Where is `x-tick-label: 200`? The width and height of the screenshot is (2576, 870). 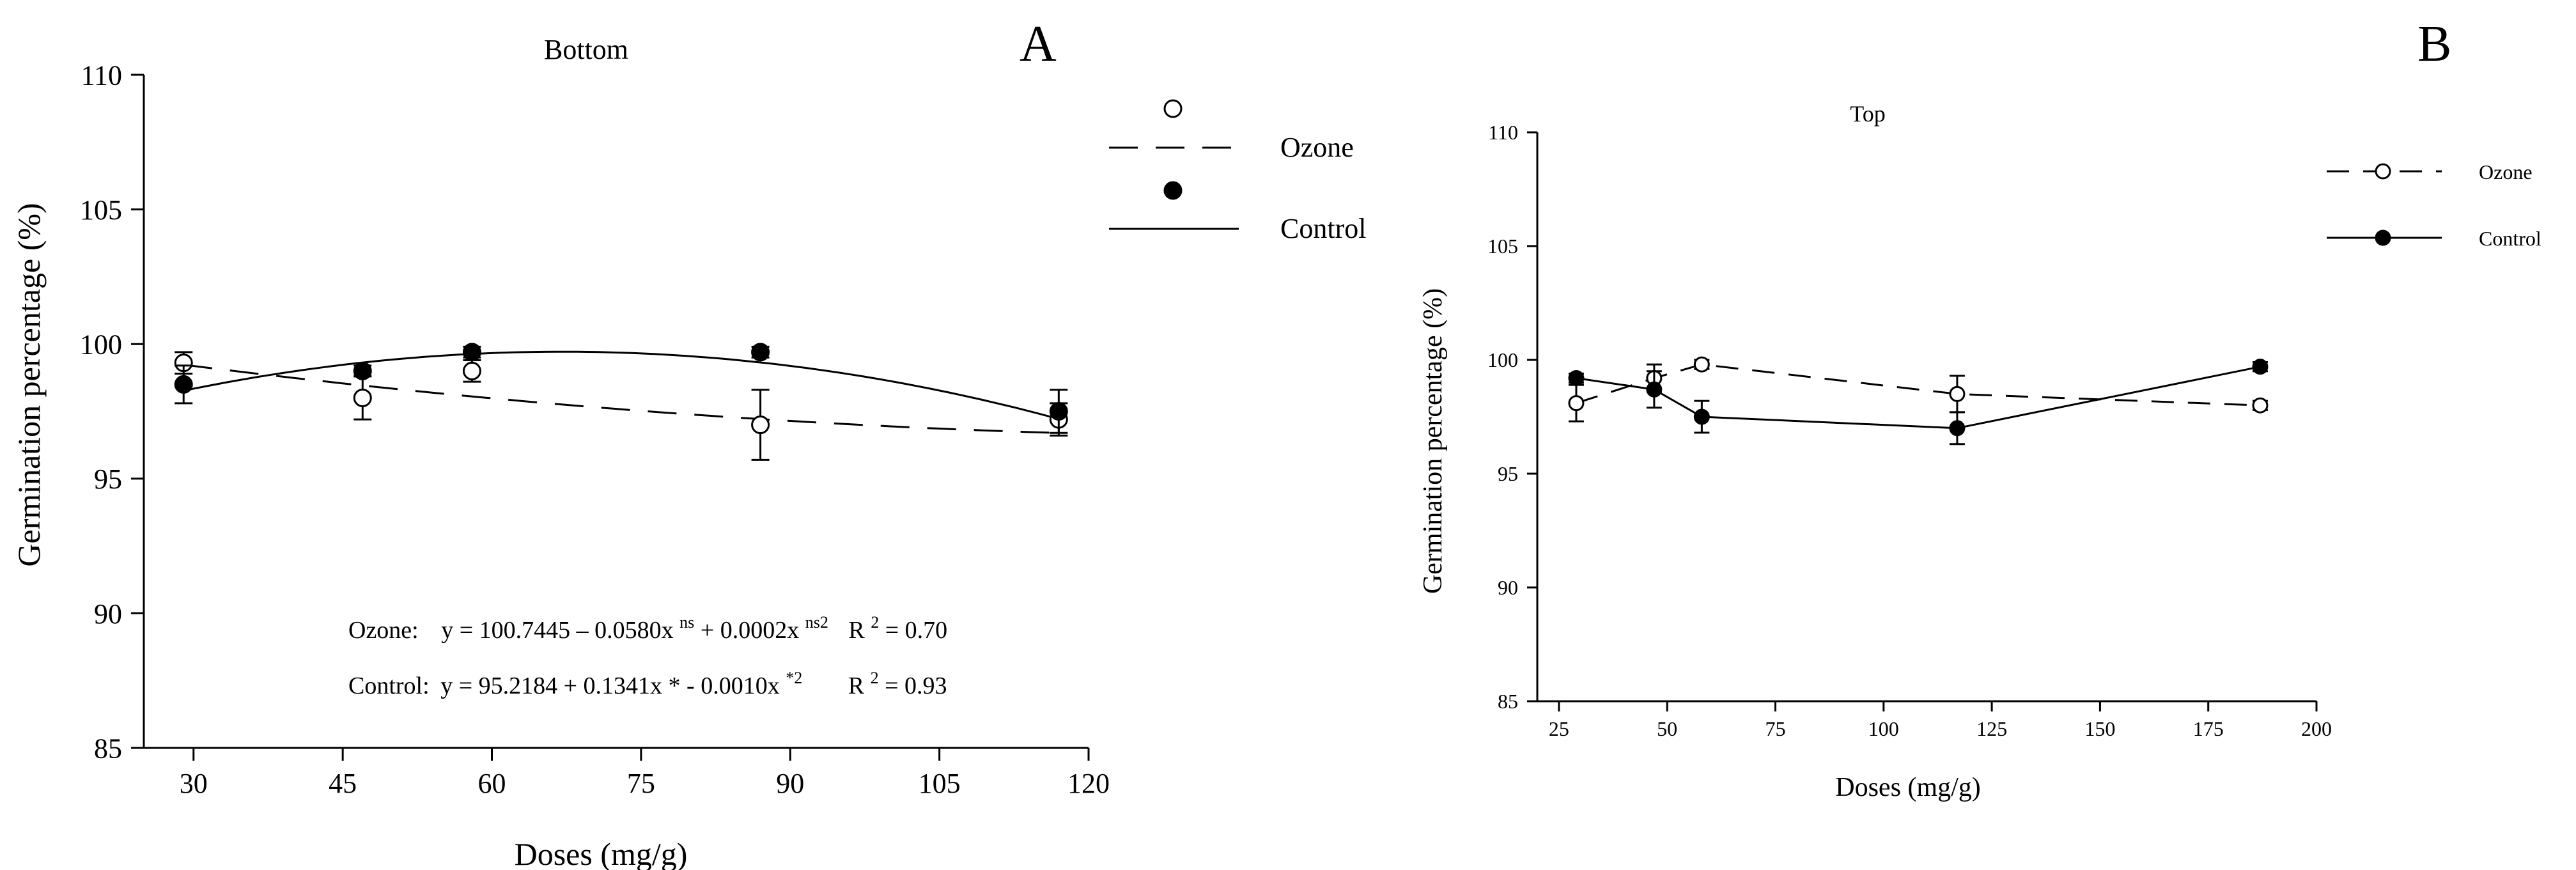 x-tick-label: 200 is located at coordinates (2316, 728).